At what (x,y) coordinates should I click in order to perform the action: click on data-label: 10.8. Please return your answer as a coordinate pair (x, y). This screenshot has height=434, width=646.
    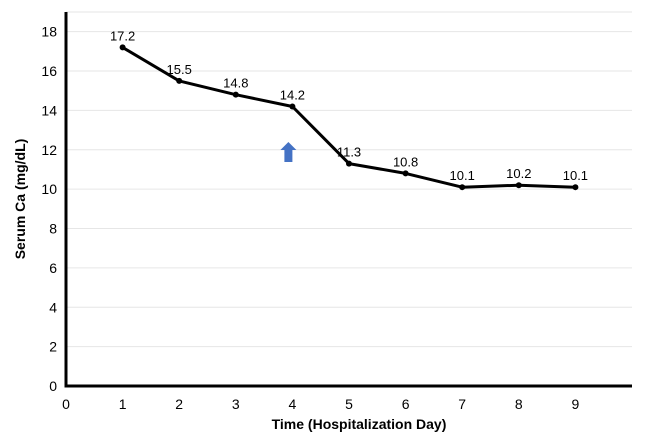
    Looking at the image, I should click on (405, 161).